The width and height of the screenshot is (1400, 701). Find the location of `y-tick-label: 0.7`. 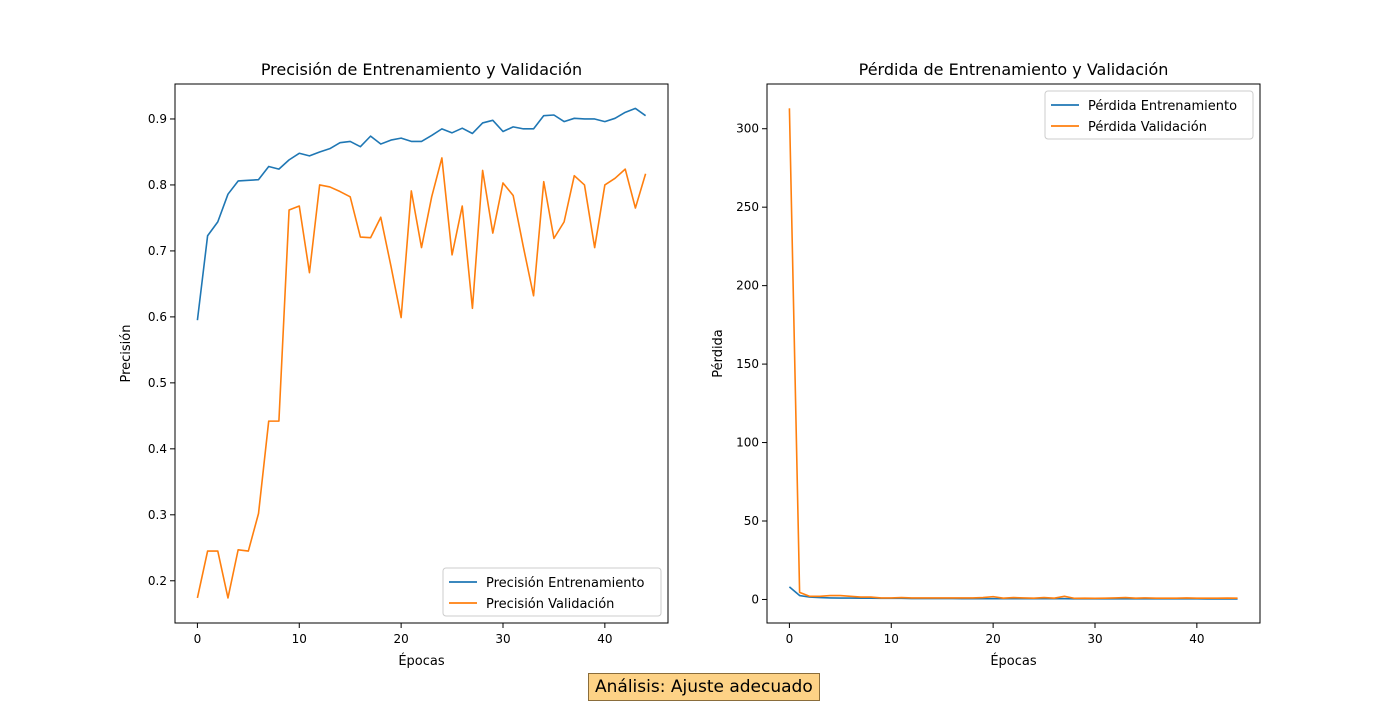

y-tick-label: 0.7 is located at coordinates (157, 251).